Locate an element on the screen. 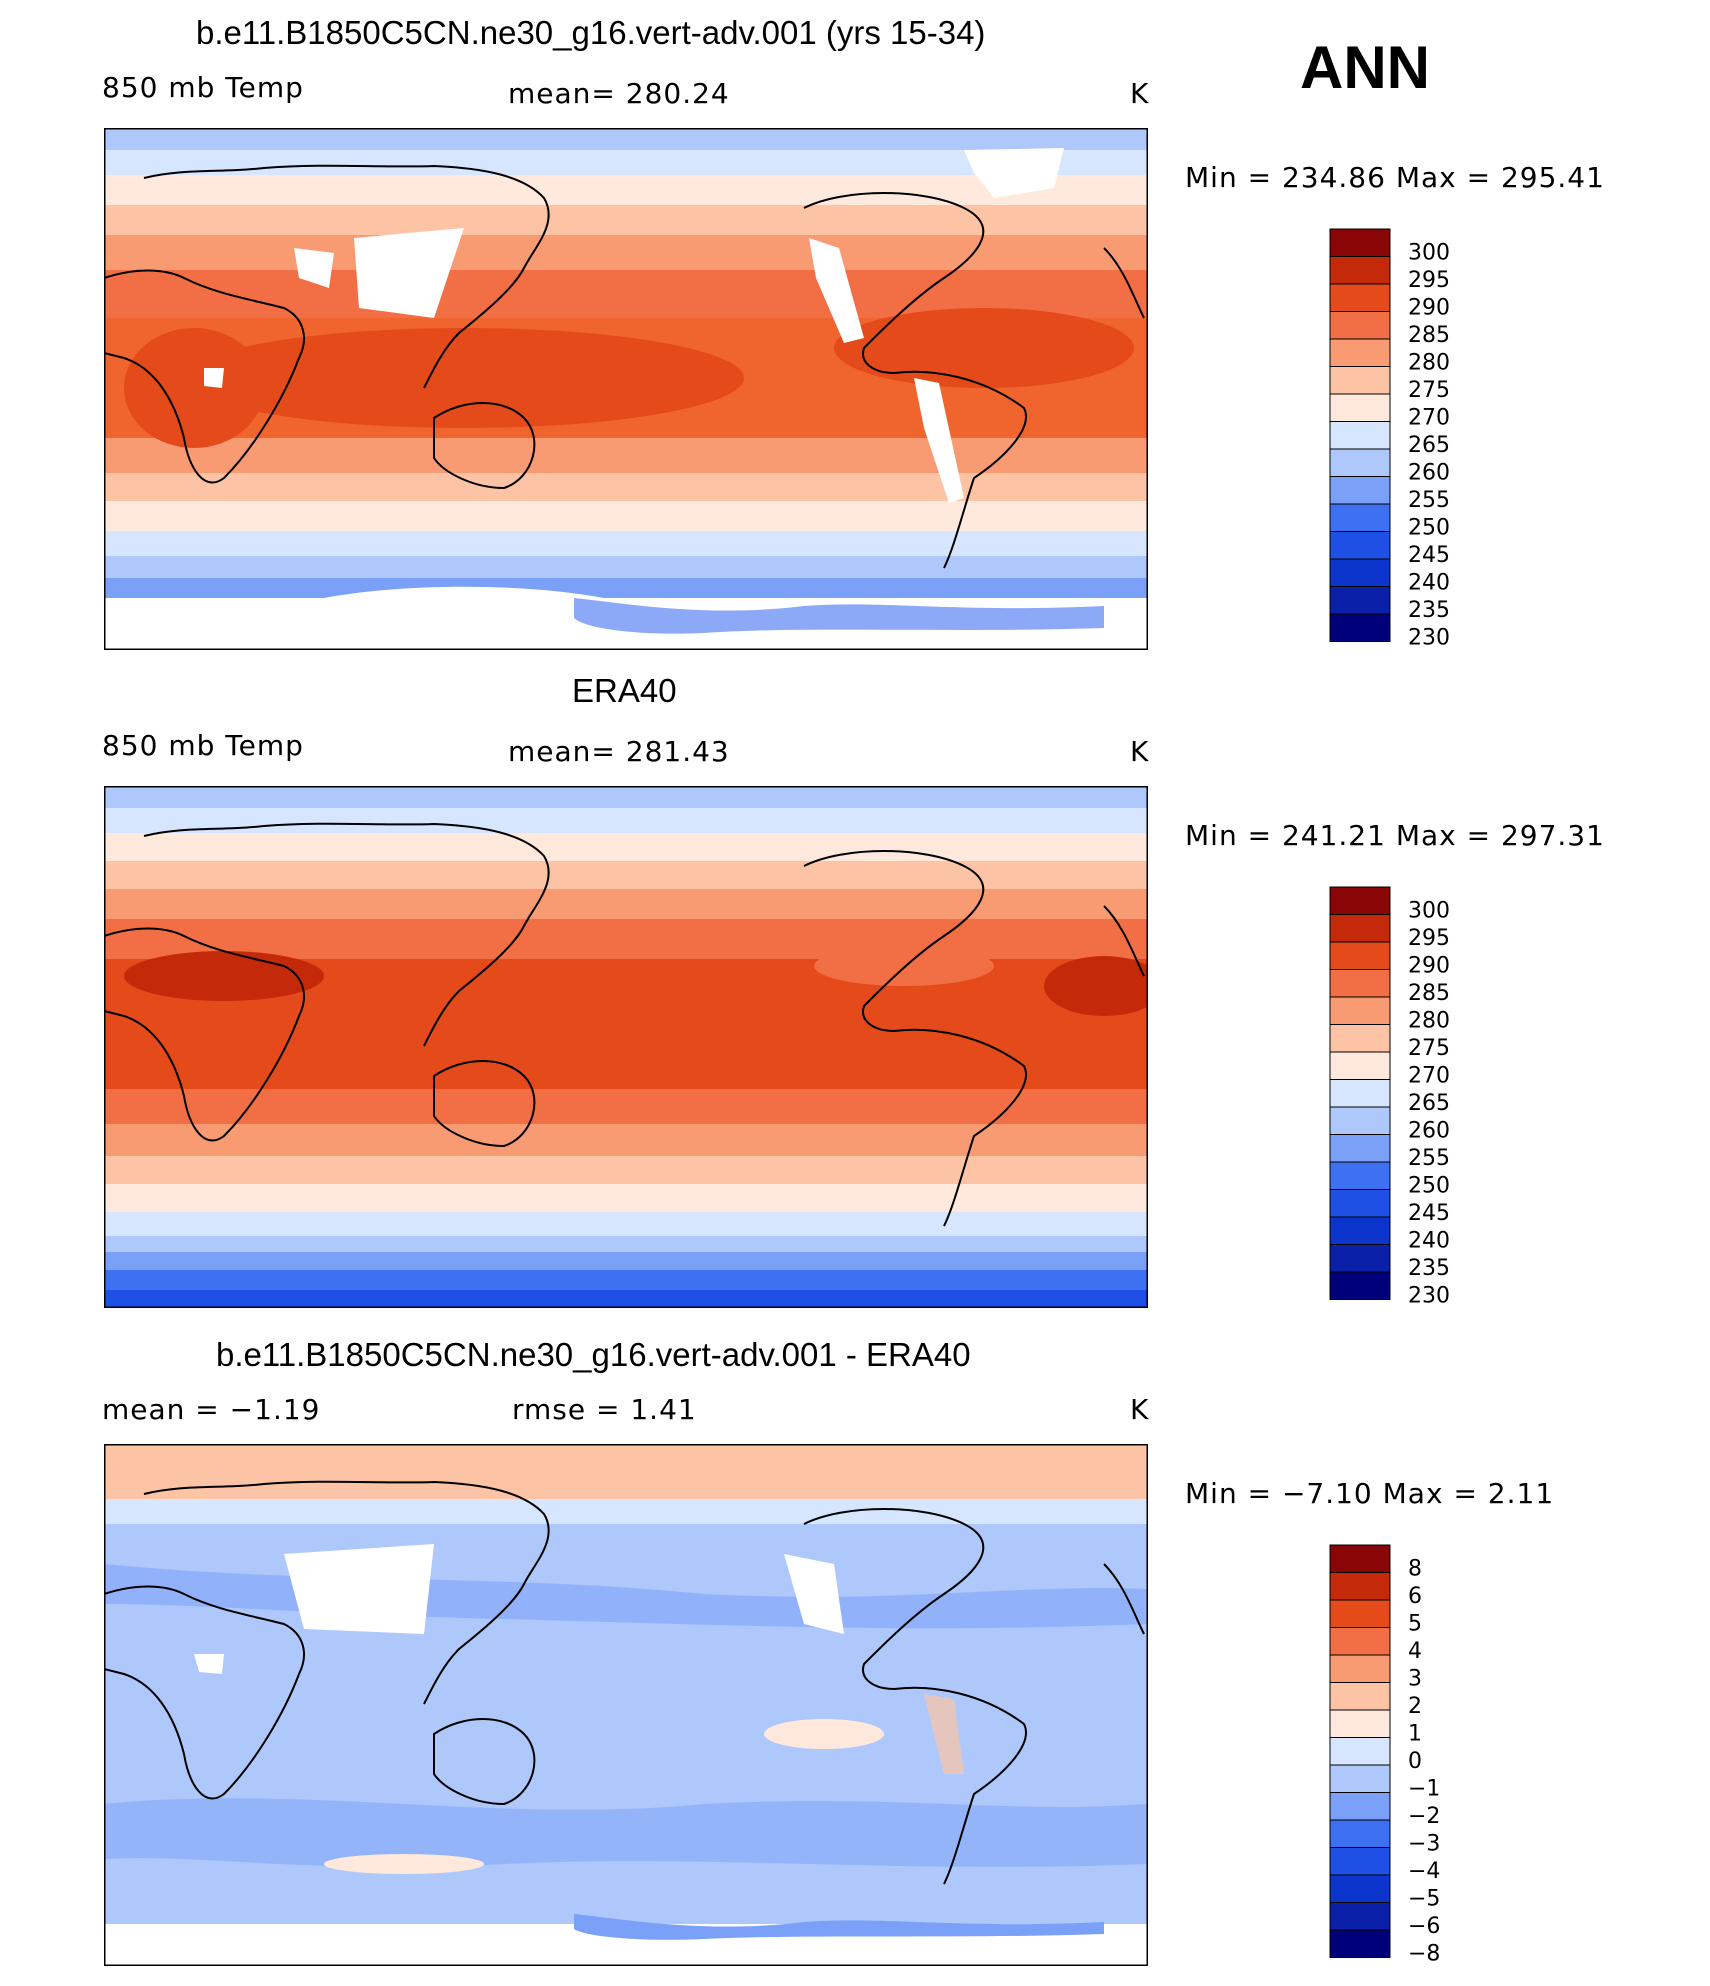 This screenshot has height=1986, width=1710. colorbar-tick-label: 3 is located at coordinates (1415, 1679).